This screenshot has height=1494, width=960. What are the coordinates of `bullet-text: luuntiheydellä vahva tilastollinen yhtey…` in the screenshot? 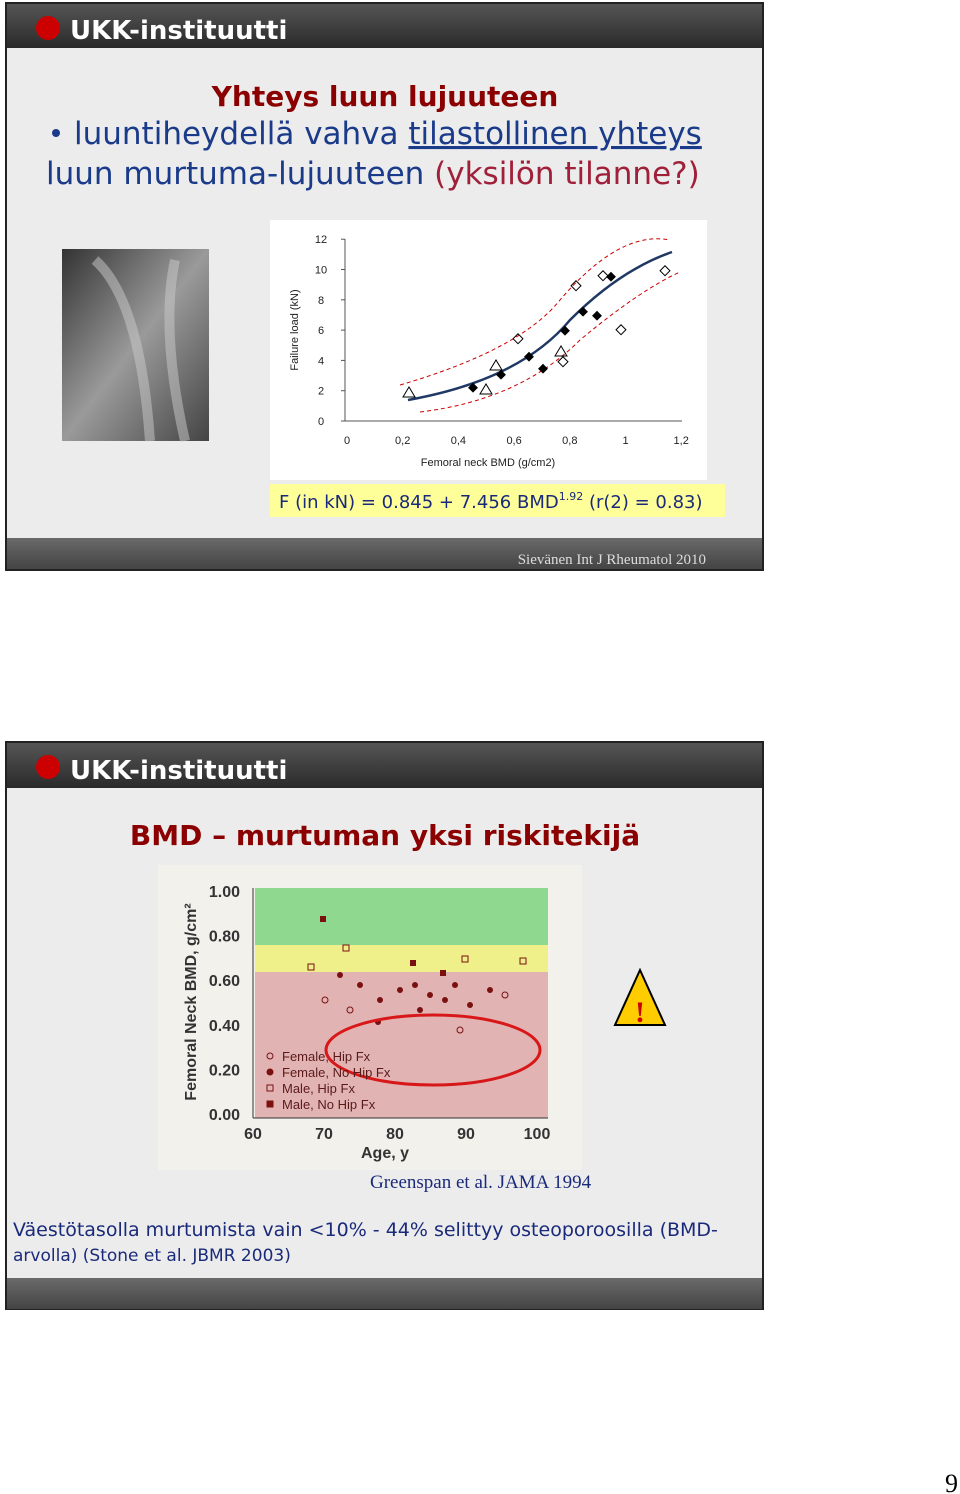 It's located at (388, 134).